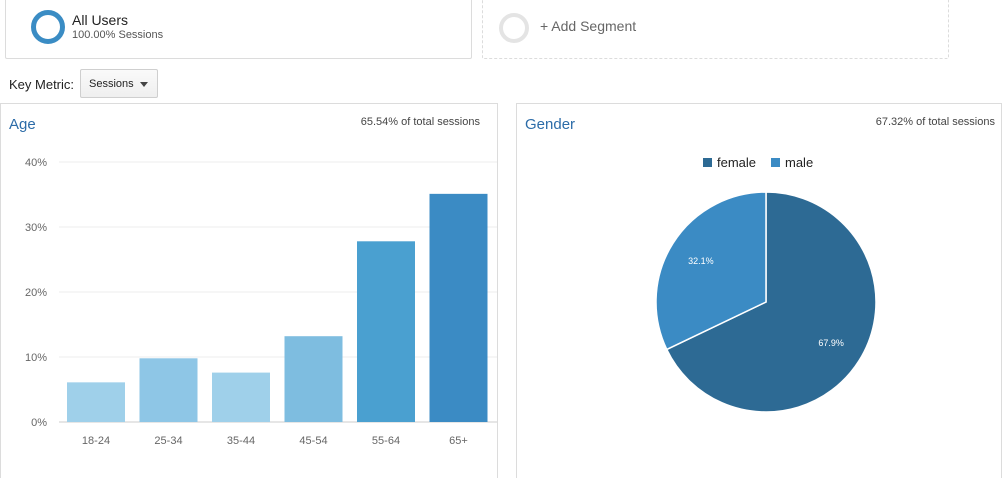 The width and height of the screenshot is (1002, 478). What do you see at coordinates (22, 124) in the screenshot?
I see `age-panel-title: Age` at bounding box center [22, 124].